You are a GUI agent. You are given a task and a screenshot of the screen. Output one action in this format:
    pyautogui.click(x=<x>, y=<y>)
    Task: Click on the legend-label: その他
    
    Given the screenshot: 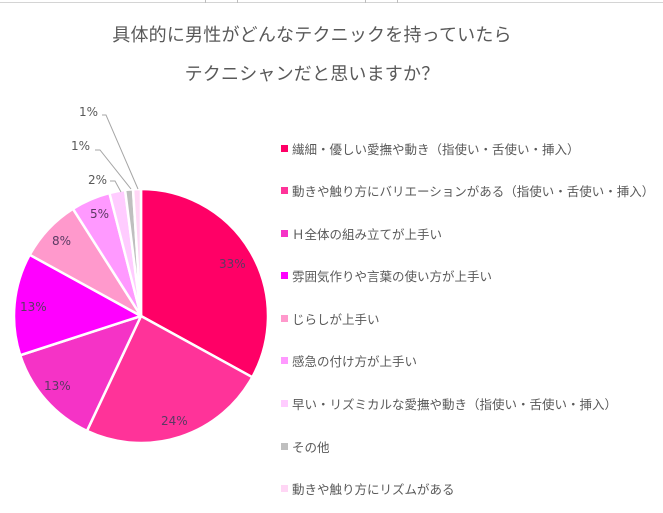 What is the action you would take?
    pyautogui.click(x=311, y=447)
    